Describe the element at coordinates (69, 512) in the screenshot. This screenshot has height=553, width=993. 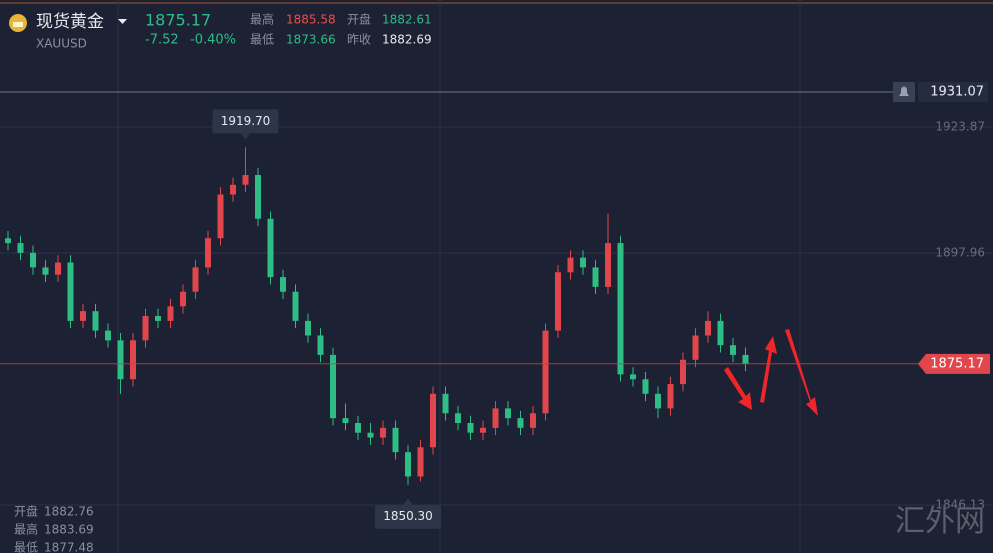
I see `bar-info-value: 1882.76` at that location.